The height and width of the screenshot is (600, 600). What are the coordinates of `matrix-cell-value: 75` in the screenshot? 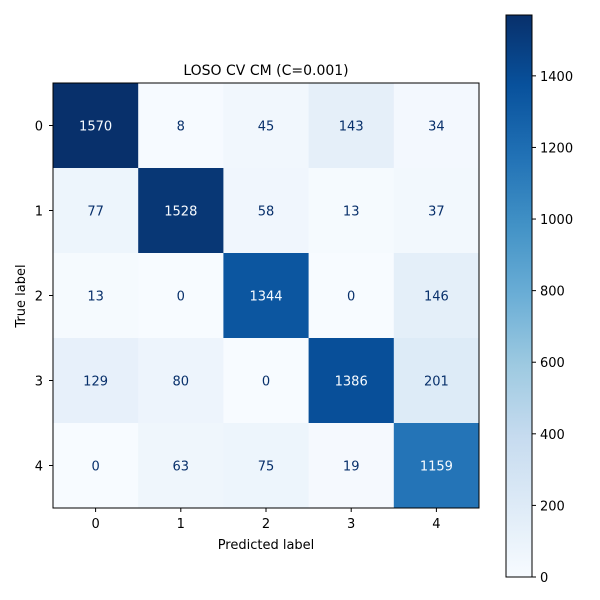 It's located at (266, 467).